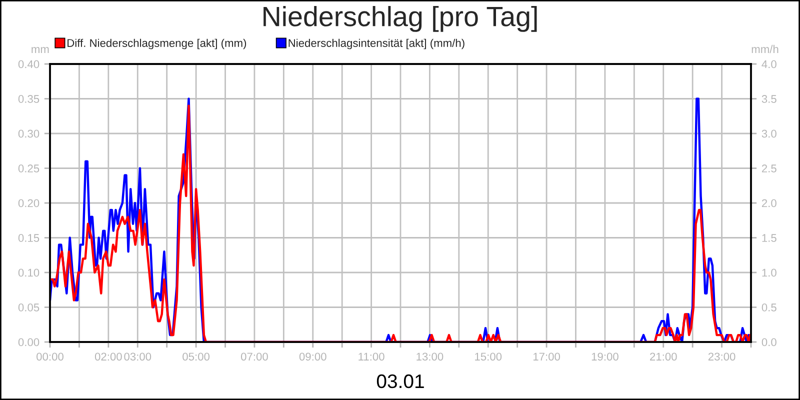 This screenshot has height=400, width=800. Describe the element at coordinates (400, 381) in the screenshot. I see `x-axis-title: 03.01` at that location.